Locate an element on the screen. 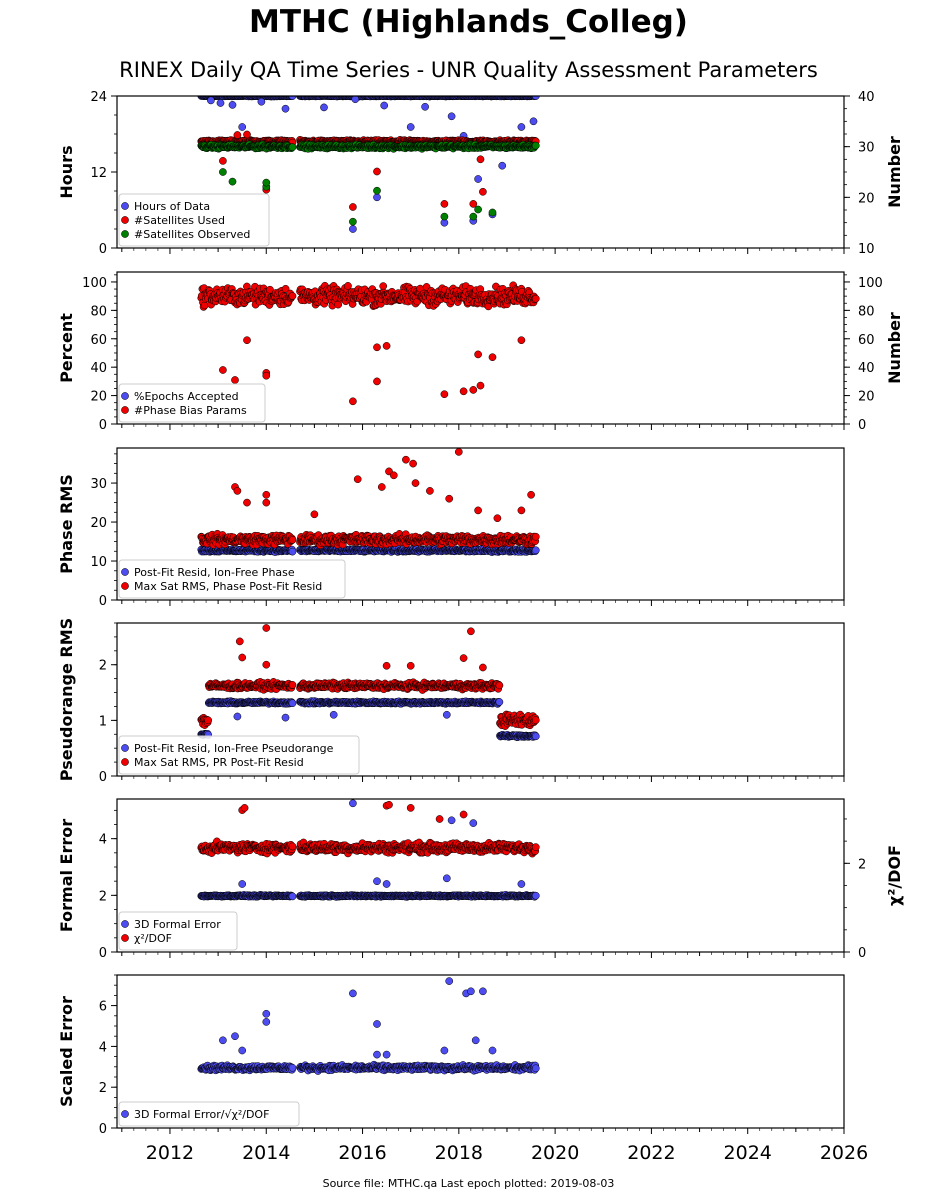  y-tick-label: 80 is located at coordinates (98, 311).